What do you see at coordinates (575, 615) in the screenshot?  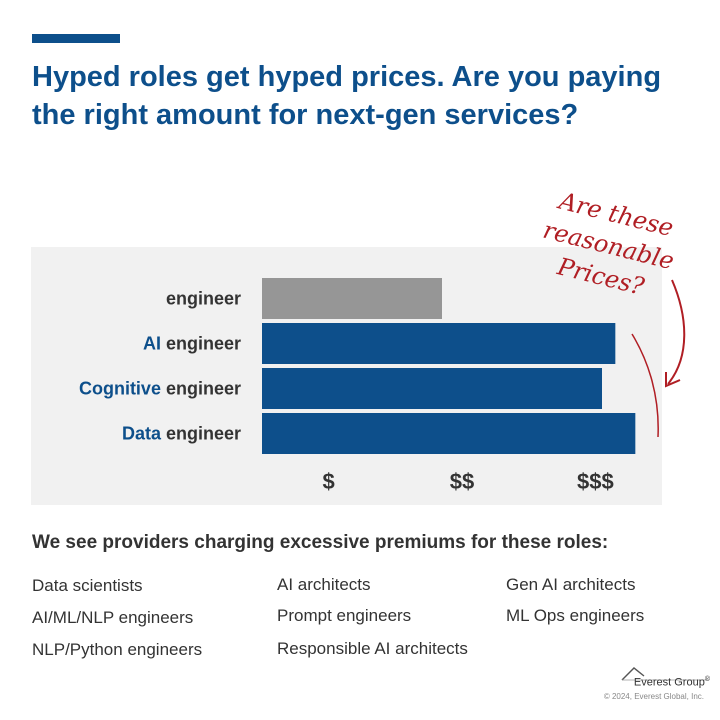 I see `role-item: ML Ops engineers` at bounding box center [575, 615].